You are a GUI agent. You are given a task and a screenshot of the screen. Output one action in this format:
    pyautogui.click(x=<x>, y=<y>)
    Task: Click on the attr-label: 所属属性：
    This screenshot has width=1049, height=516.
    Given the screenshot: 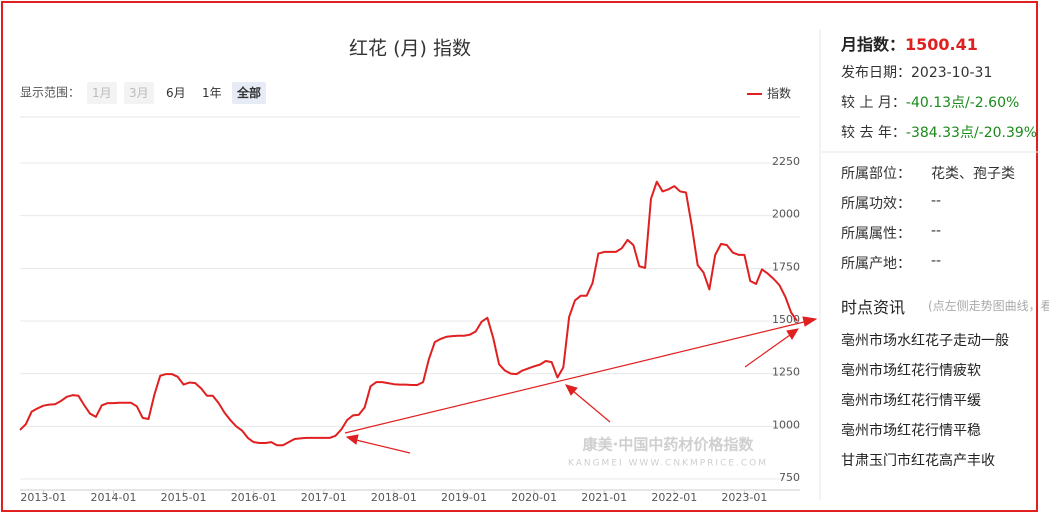 What is the action you would take?
    pyautogui.click(x=876, y=234)
    